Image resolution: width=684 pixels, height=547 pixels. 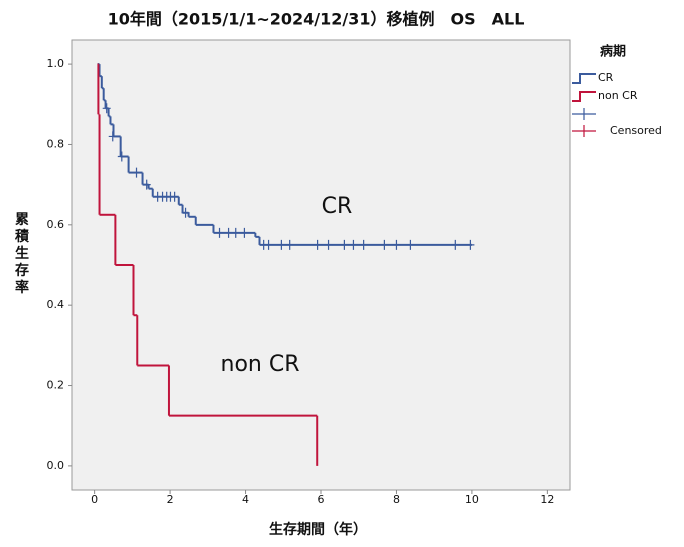 What do you see at coordinates (94, 499) in the screenshot?
I see `x-tick-label: 0` at bounding box center [94, 499].